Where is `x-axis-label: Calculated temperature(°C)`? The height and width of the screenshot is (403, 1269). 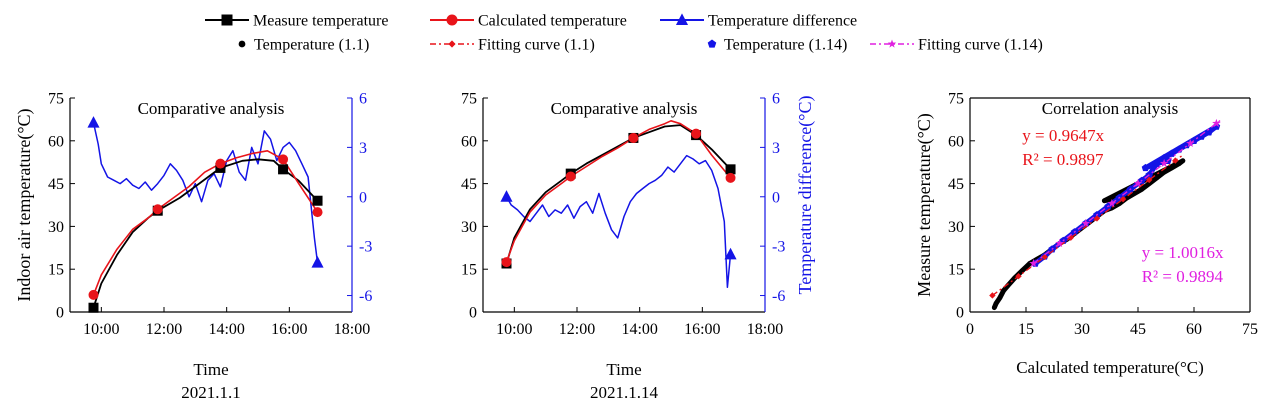
x-axis-label: Calculated temperature(°C) is located at coordinates (1110, 367).